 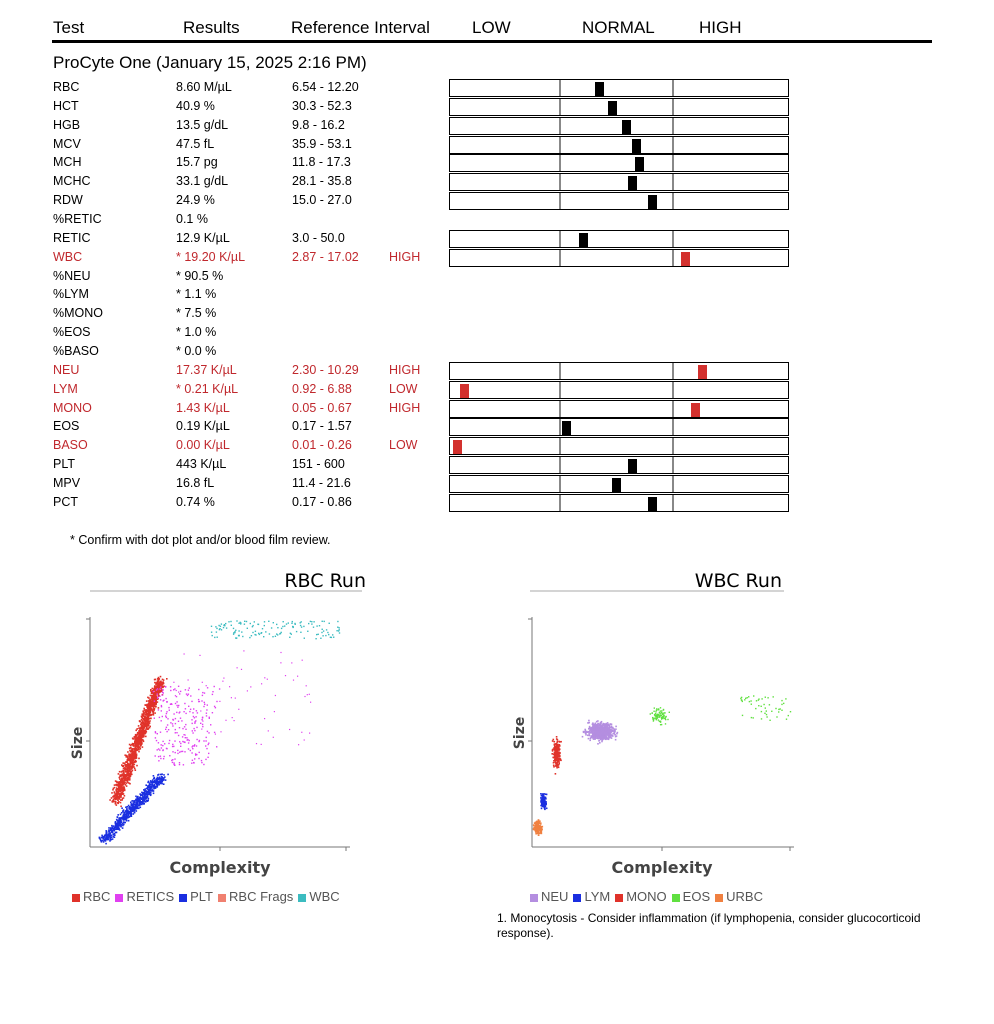 I want to click on table-row: RBC 8.60 M/µL 6.54 - 12.20, so click(x=497, y=88).